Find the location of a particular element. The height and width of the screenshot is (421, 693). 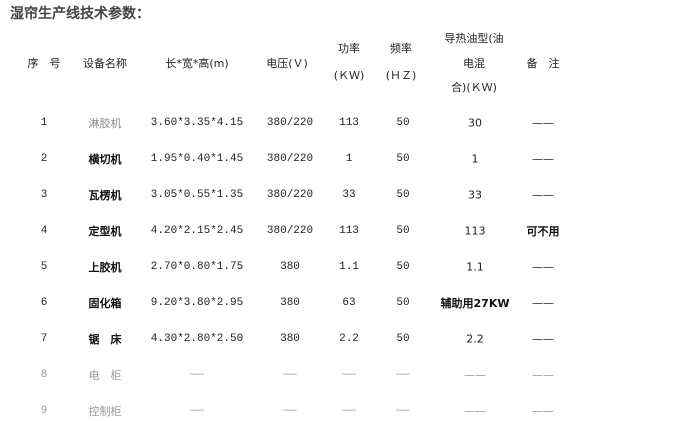

cell-name: 固化箱 is located at coordinates (105, 303).